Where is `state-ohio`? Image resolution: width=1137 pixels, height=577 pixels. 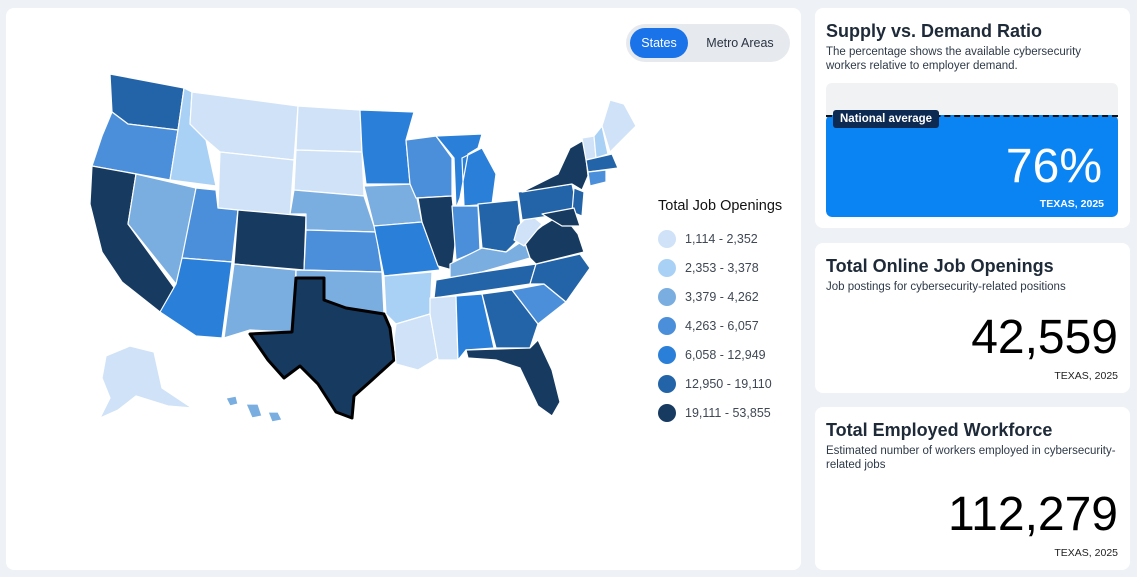 state-ohio is located at coordinates (500, 226).